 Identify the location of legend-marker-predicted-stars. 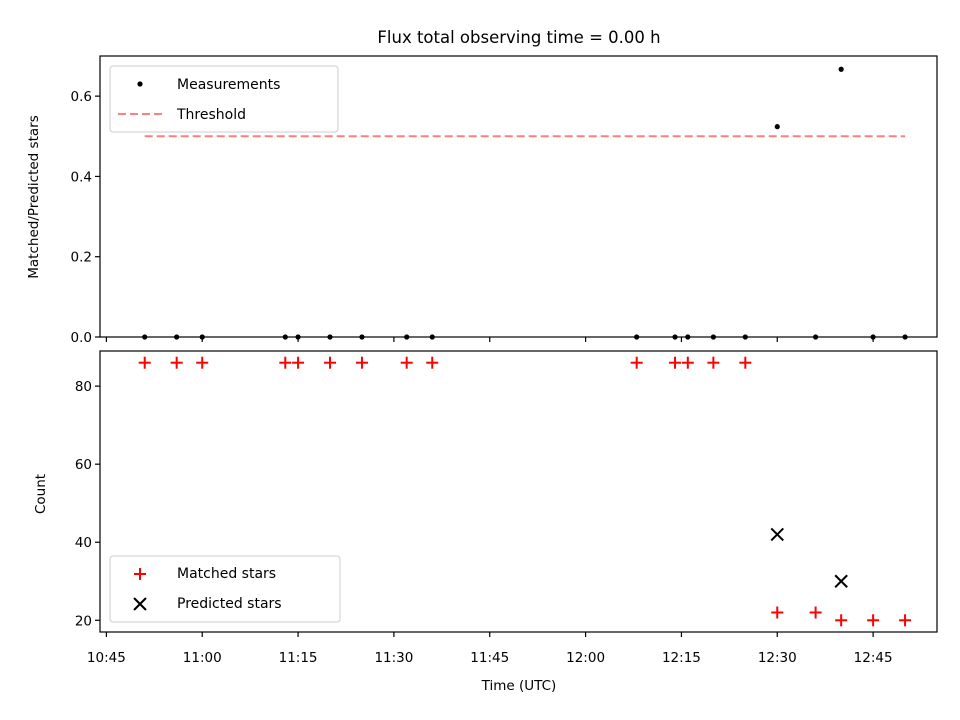
(140, 604).